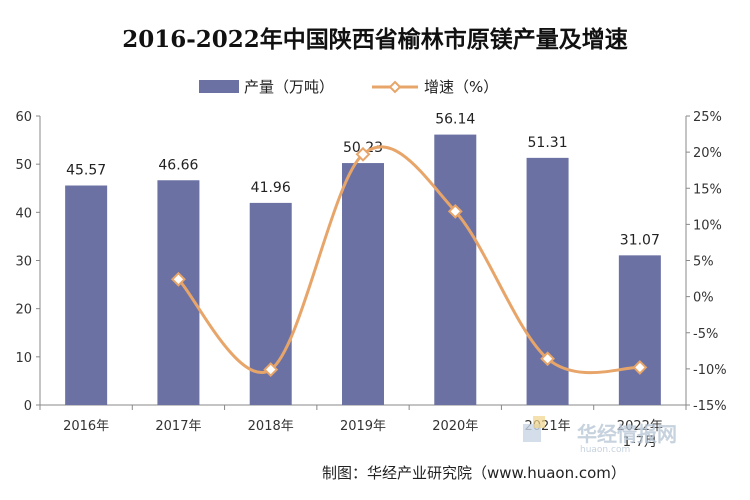  I want to click on bar-data-label: 46.66, so click(178, 165).